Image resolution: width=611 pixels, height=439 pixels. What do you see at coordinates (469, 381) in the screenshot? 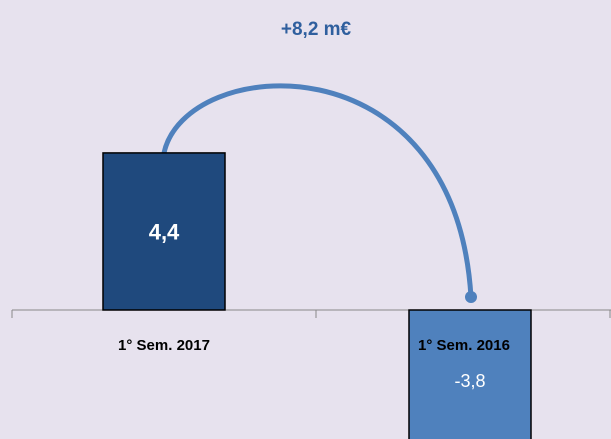
I see `value-label: -3,8` at bounding box center [469, 381].